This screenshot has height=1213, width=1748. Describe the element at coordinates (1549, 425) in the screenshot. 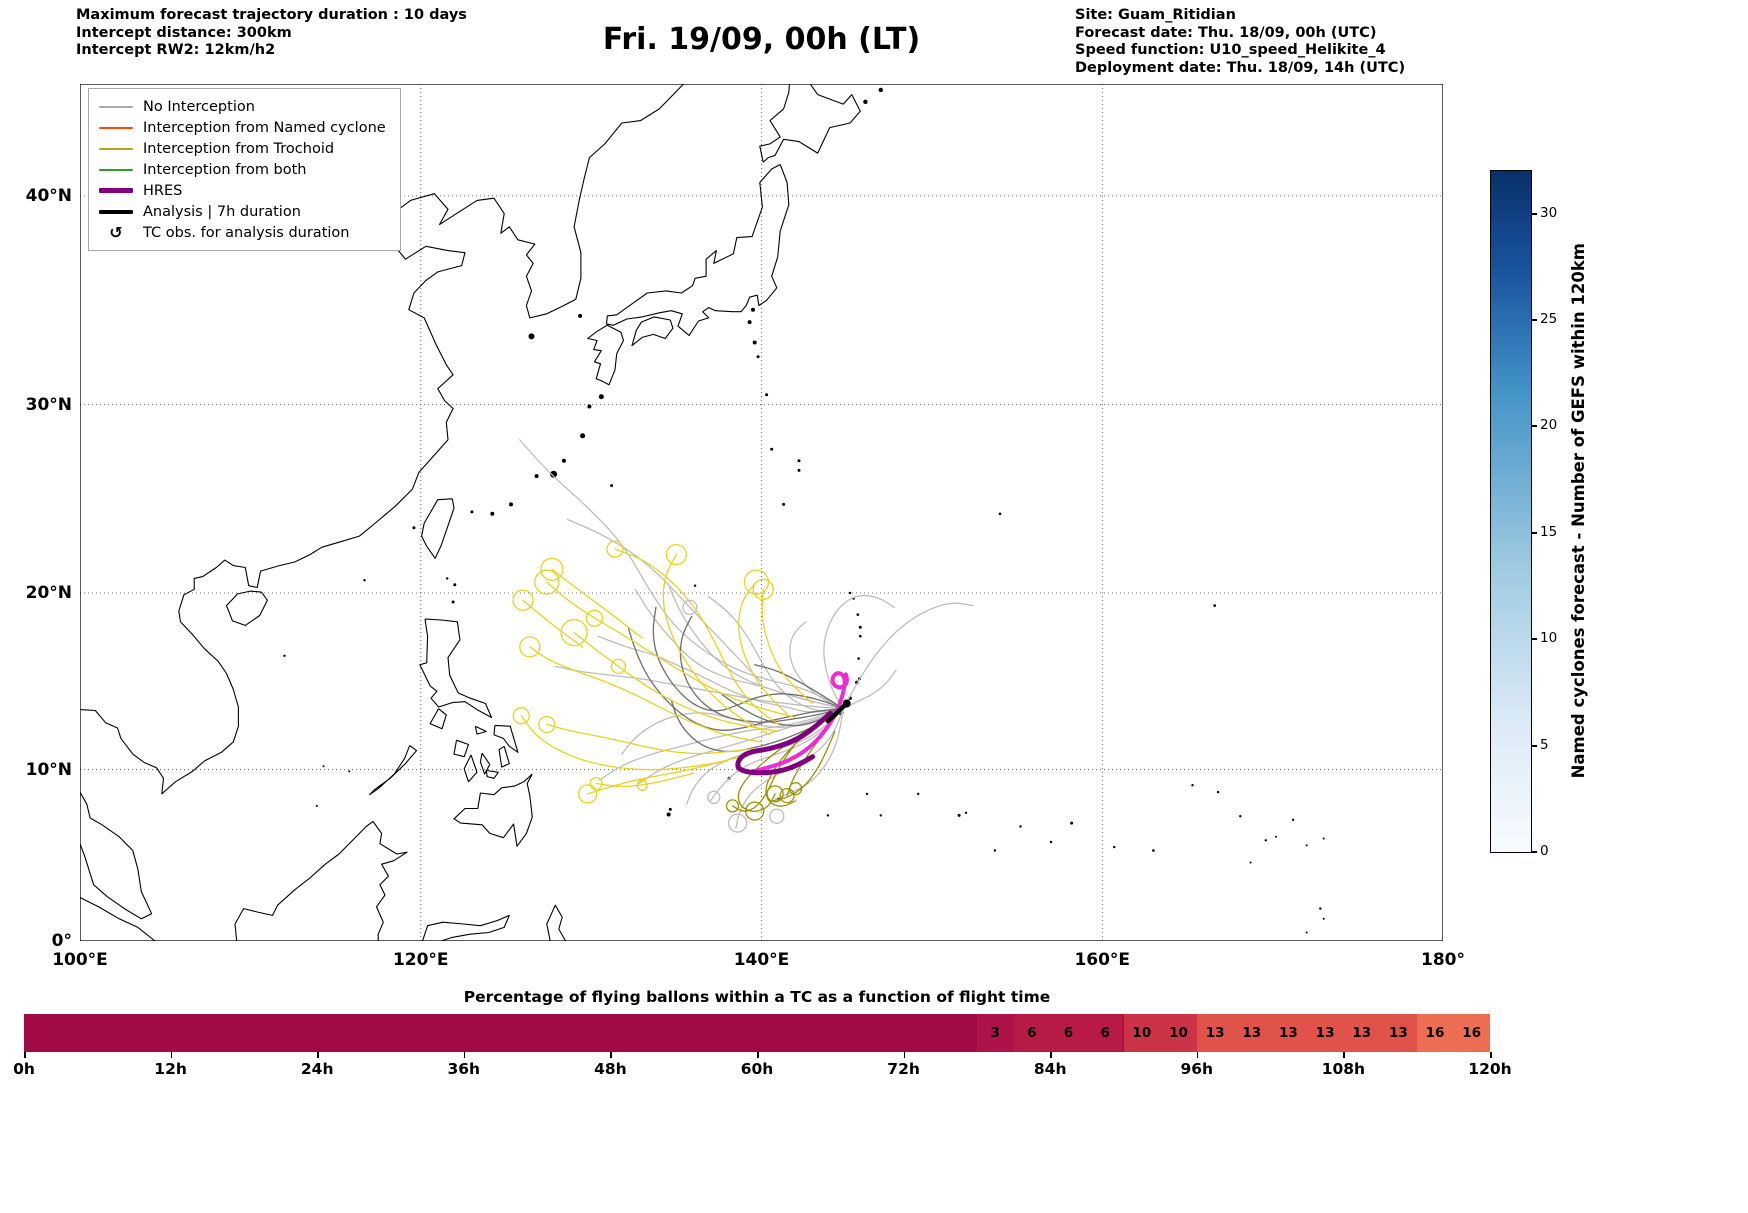

I see `colorbar-tick-label-4: 20` at that location.